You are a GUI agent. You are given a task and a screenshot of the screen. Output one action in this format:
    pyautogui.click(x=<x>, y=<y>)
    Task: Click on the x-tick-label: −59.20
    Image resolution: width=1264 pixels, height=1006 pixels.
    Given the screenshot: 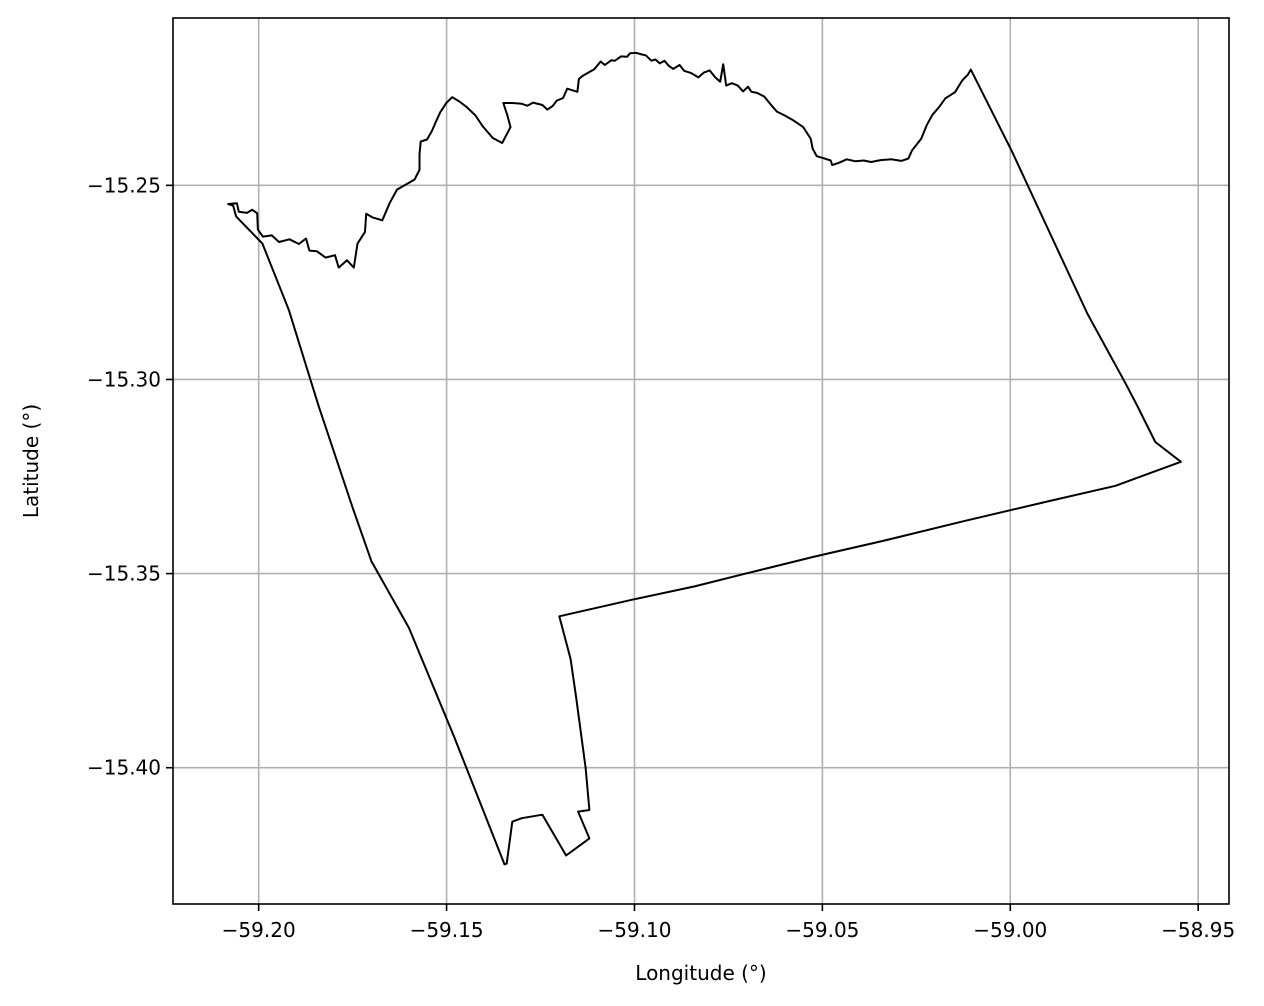 What is the action you would take?
    pyautogui.click(x=259, y=930)
    